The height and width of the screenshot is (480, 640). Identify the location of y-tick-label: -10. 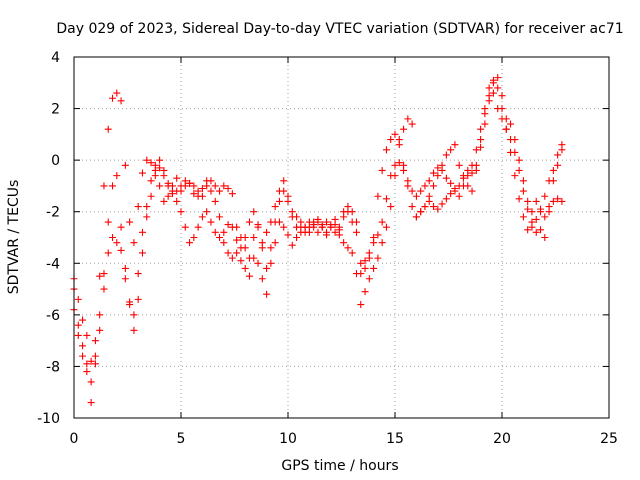
(48, 419).